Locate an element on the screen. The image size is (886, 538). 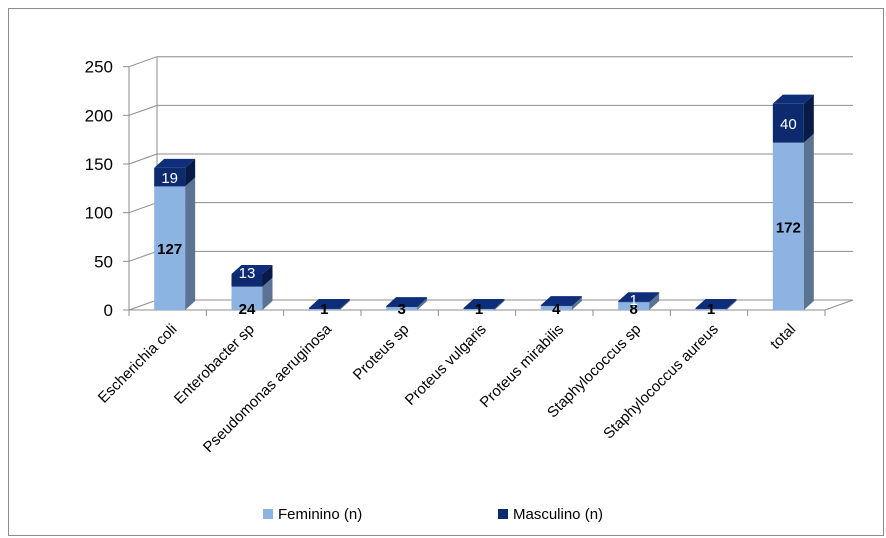
x-tick-label: Proteus mirabilis is located at coordinates (522, 366).